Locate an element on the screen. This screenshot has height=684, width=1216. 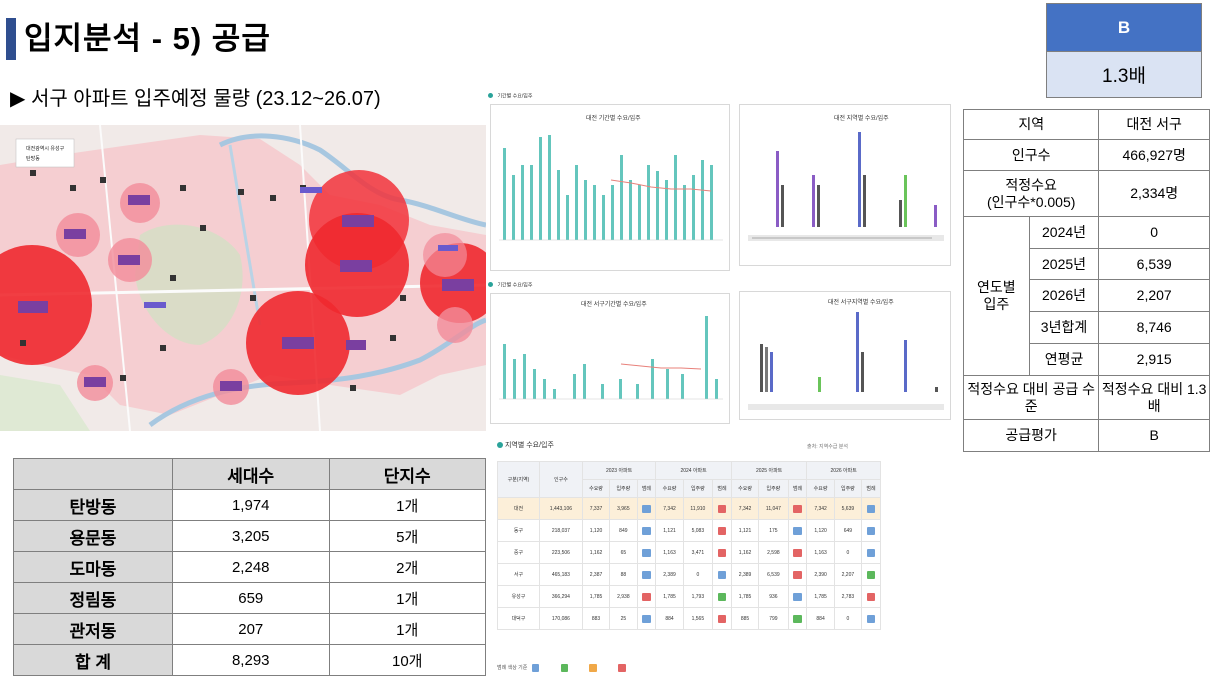
region-name: 서구 is located at coordinates (518, 574).